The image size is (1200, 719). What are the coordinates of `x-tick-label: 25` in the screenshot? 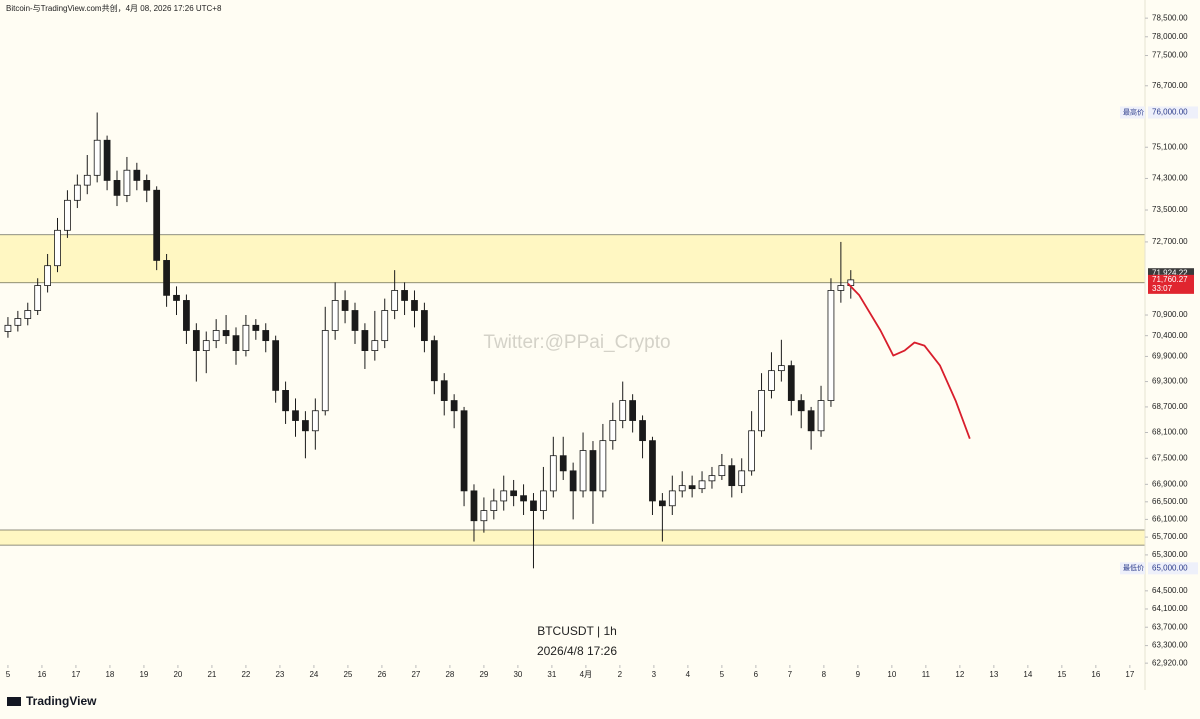 It's located at (347, 674).